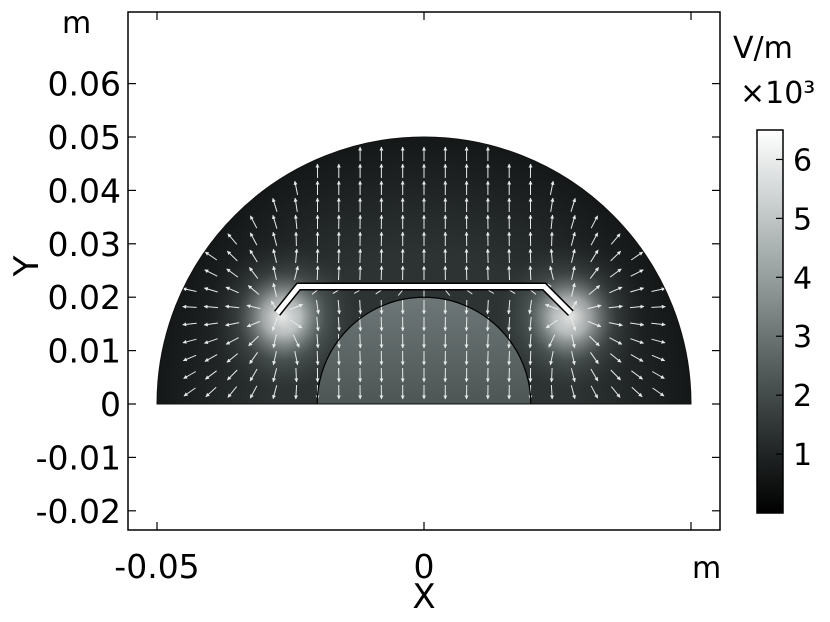 The height and width of the screenshot is (622, 830). I want to click on y-tick-label: 0.03, so click(84, 244).